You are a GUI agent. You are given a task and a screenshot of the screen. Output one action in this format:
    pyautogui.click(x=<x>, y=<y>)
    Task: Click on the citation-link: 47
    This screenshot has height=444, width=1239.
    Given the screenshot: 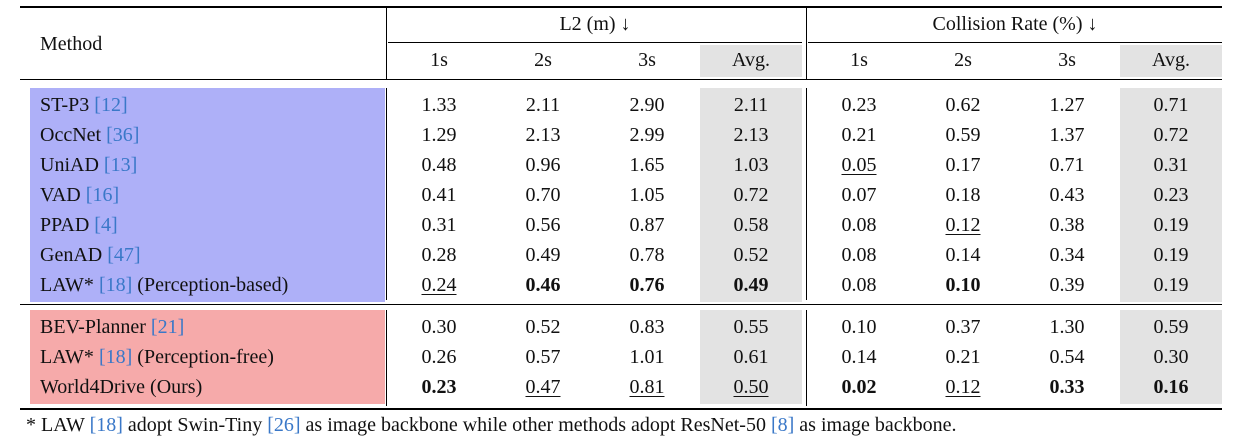 What is the action you would take?
    pyautogui.click(x=123, y=255)
    